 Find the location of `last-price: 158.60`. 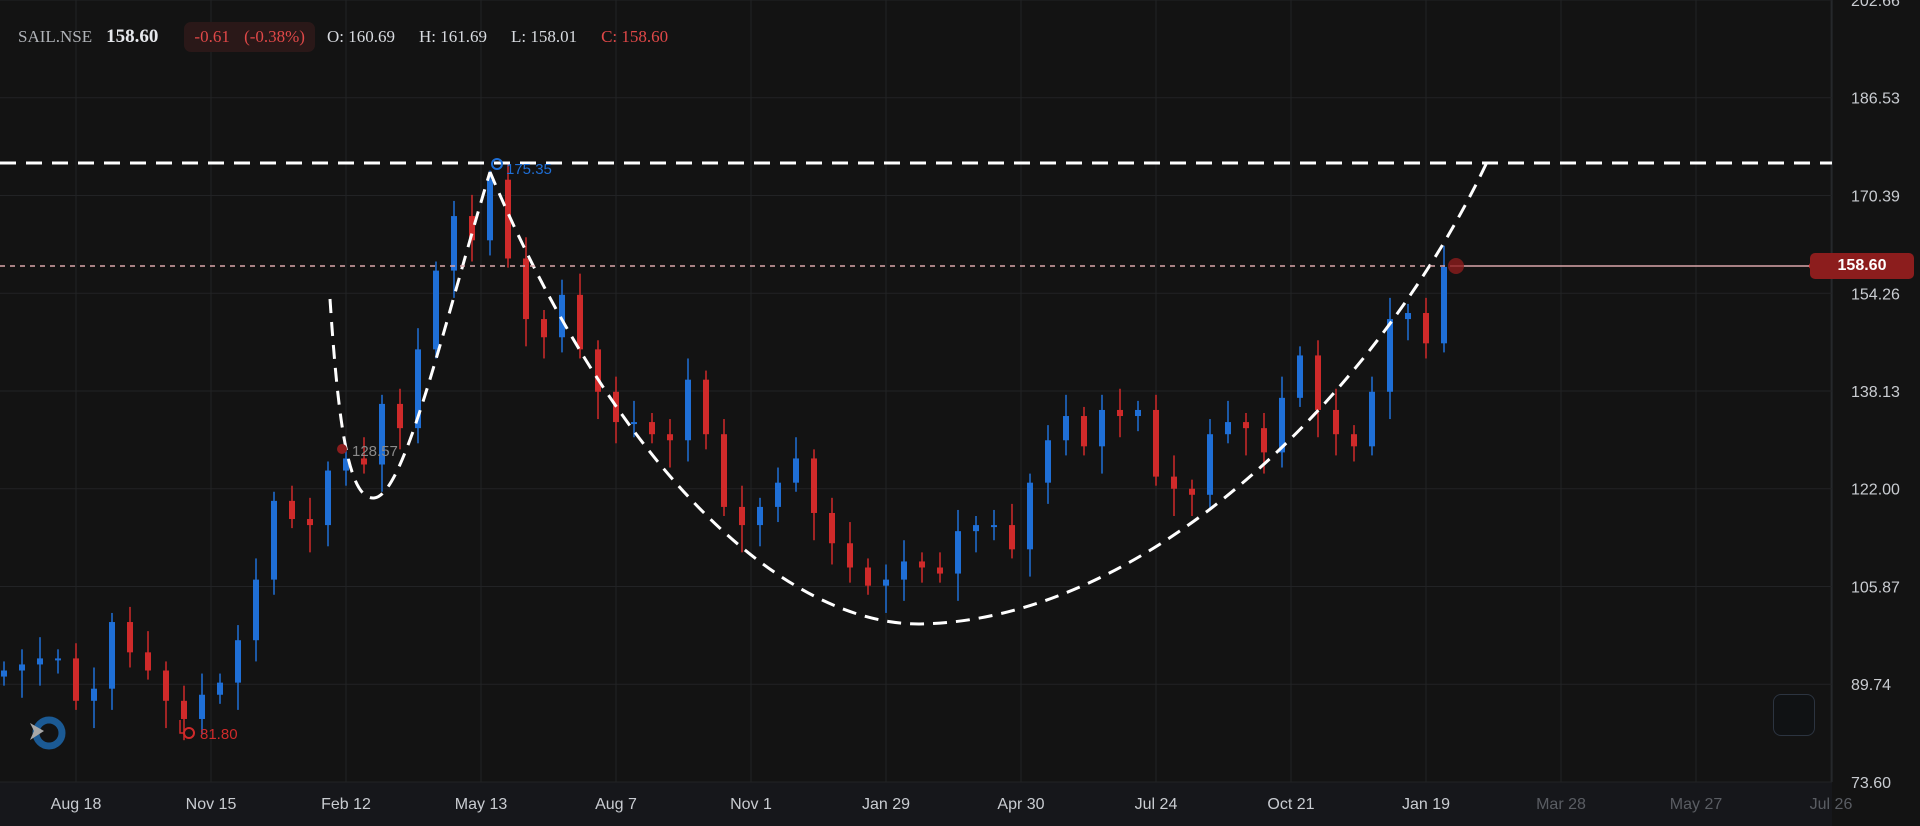

last-price: 158.60 is located at coordinates (132, 36).